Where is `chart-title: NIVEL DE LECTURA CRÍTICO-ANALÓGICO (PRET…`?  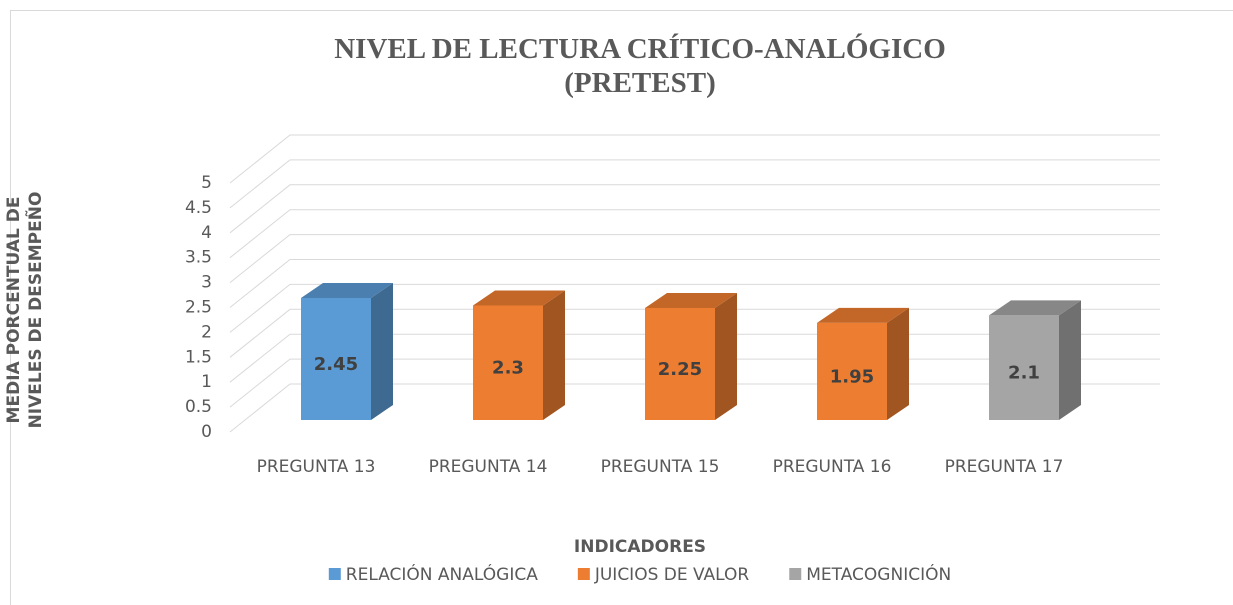 chart-title: NIVEL DE LECTURA CRÍTICO-ANALÓGICO (PRET… is located at coordinates (640, 66).